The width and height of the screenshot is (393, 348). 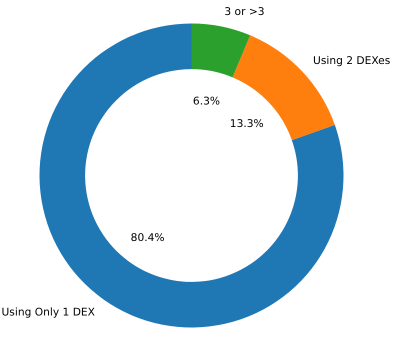 What do you see at coordinates (206, 101) in the screenshot?
I see `data-label: 6.3%` at bounding box center [206, 101].